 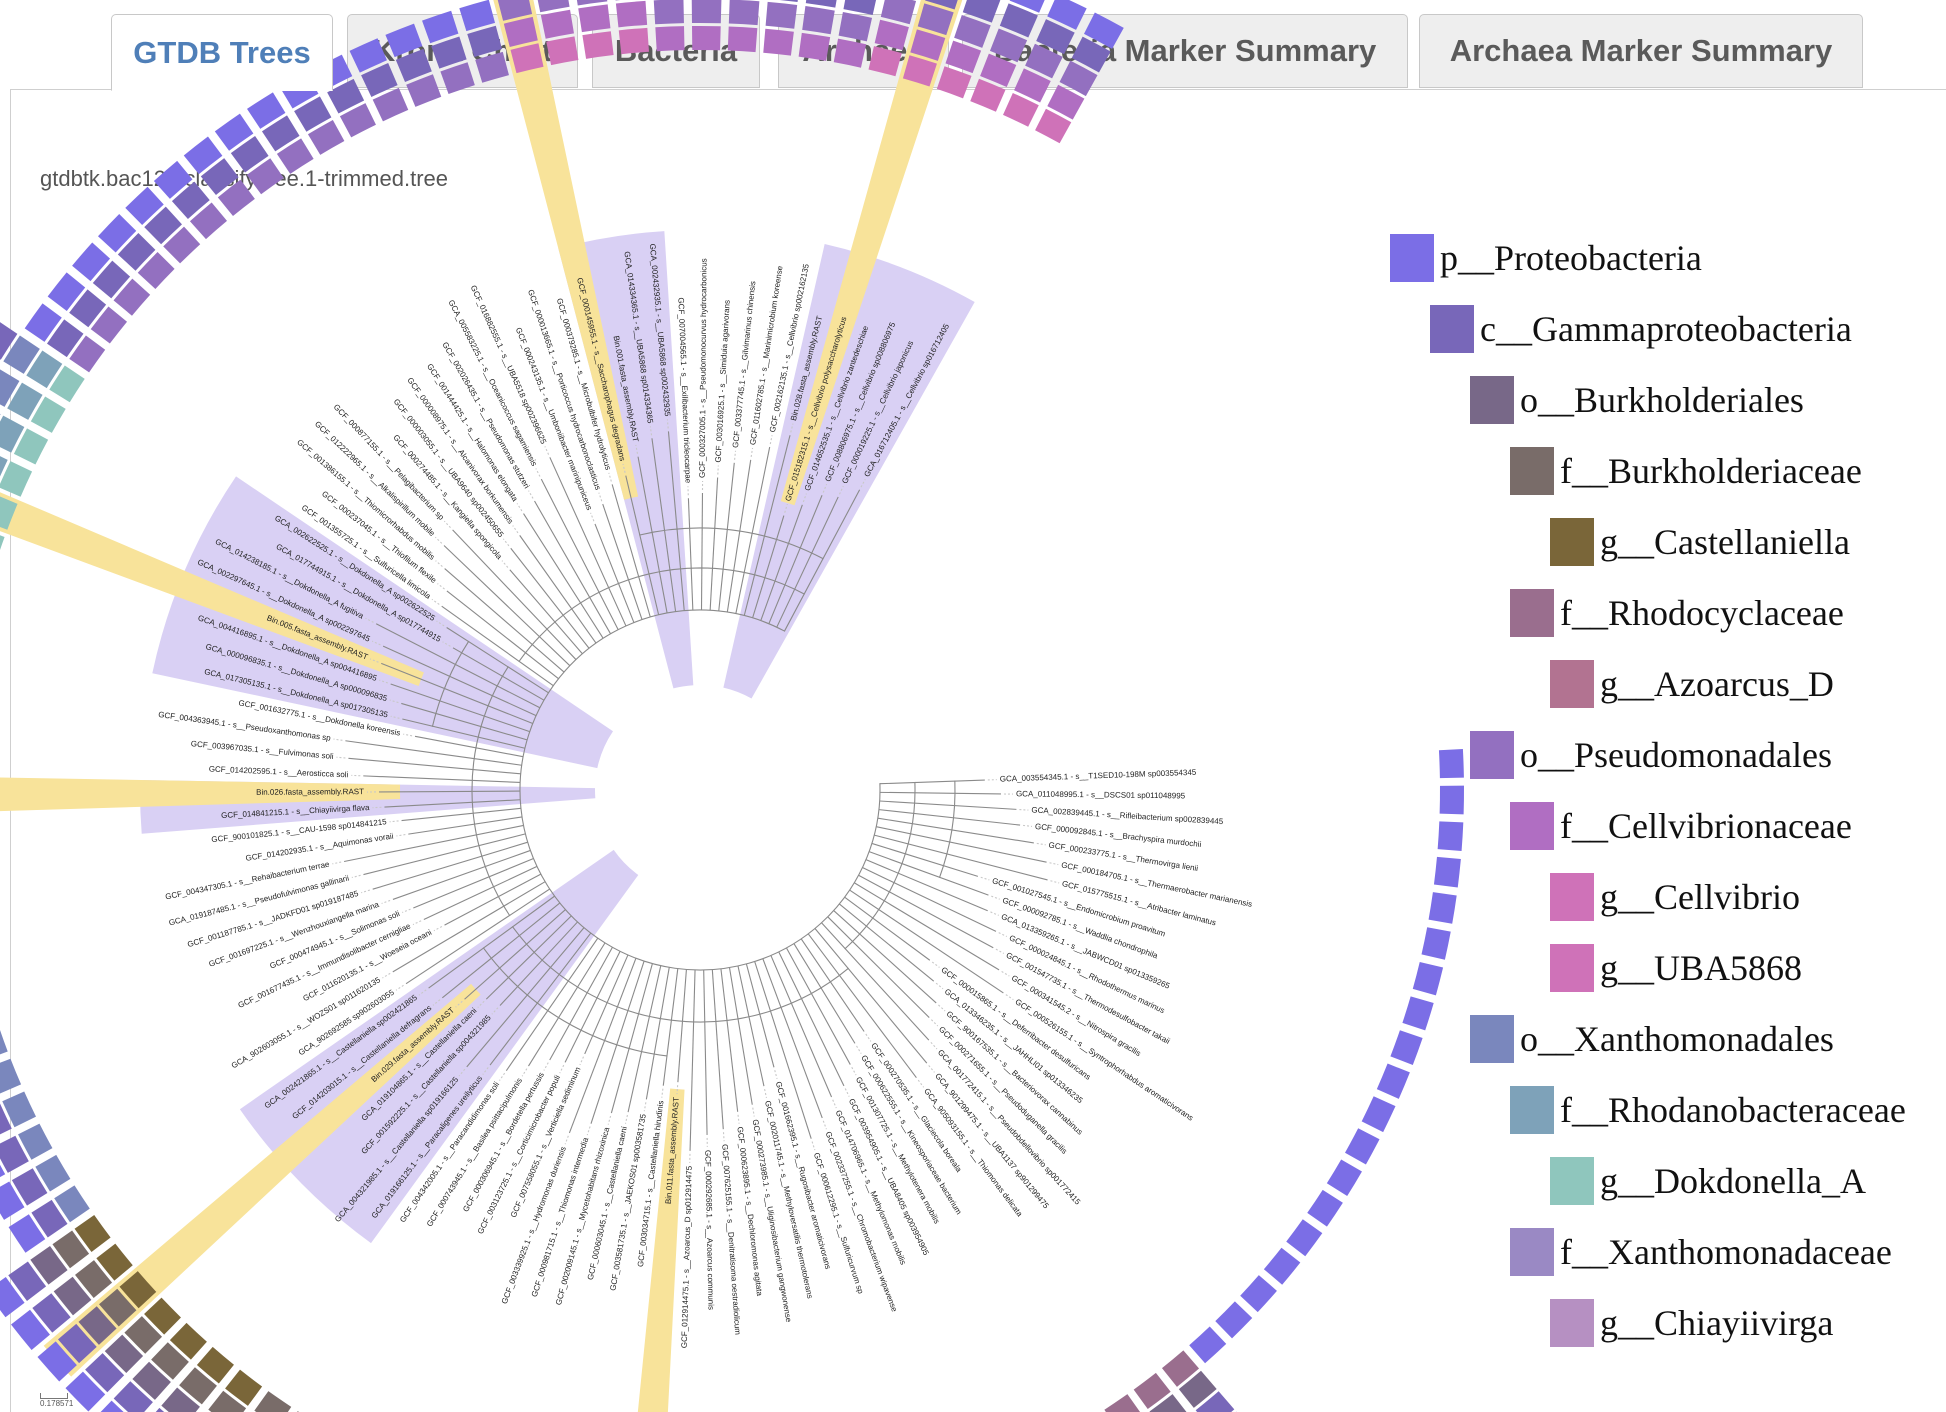 What do you see at coordinates (1641, 51) in the screenshot?
I see `tab-archaea-marker-summary: Archaea Marker Summary` at bounding box center [1641, 51].